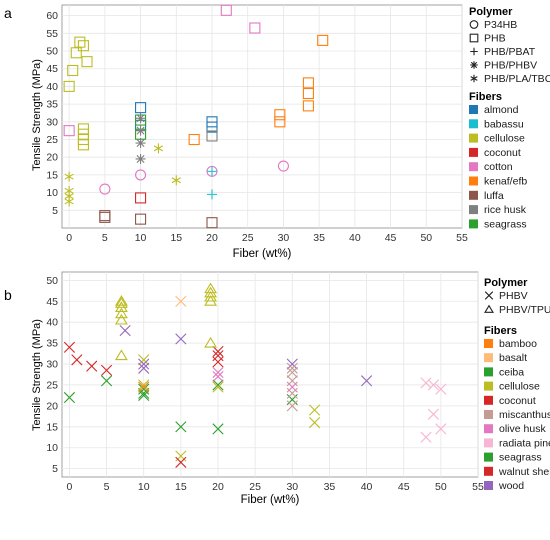 Image resolution: width=550 pixels, height=540 pixels. Describe the element at coordinates (495, 39) in the screenshot. I see `legend-shape-label: PHB` at that location.